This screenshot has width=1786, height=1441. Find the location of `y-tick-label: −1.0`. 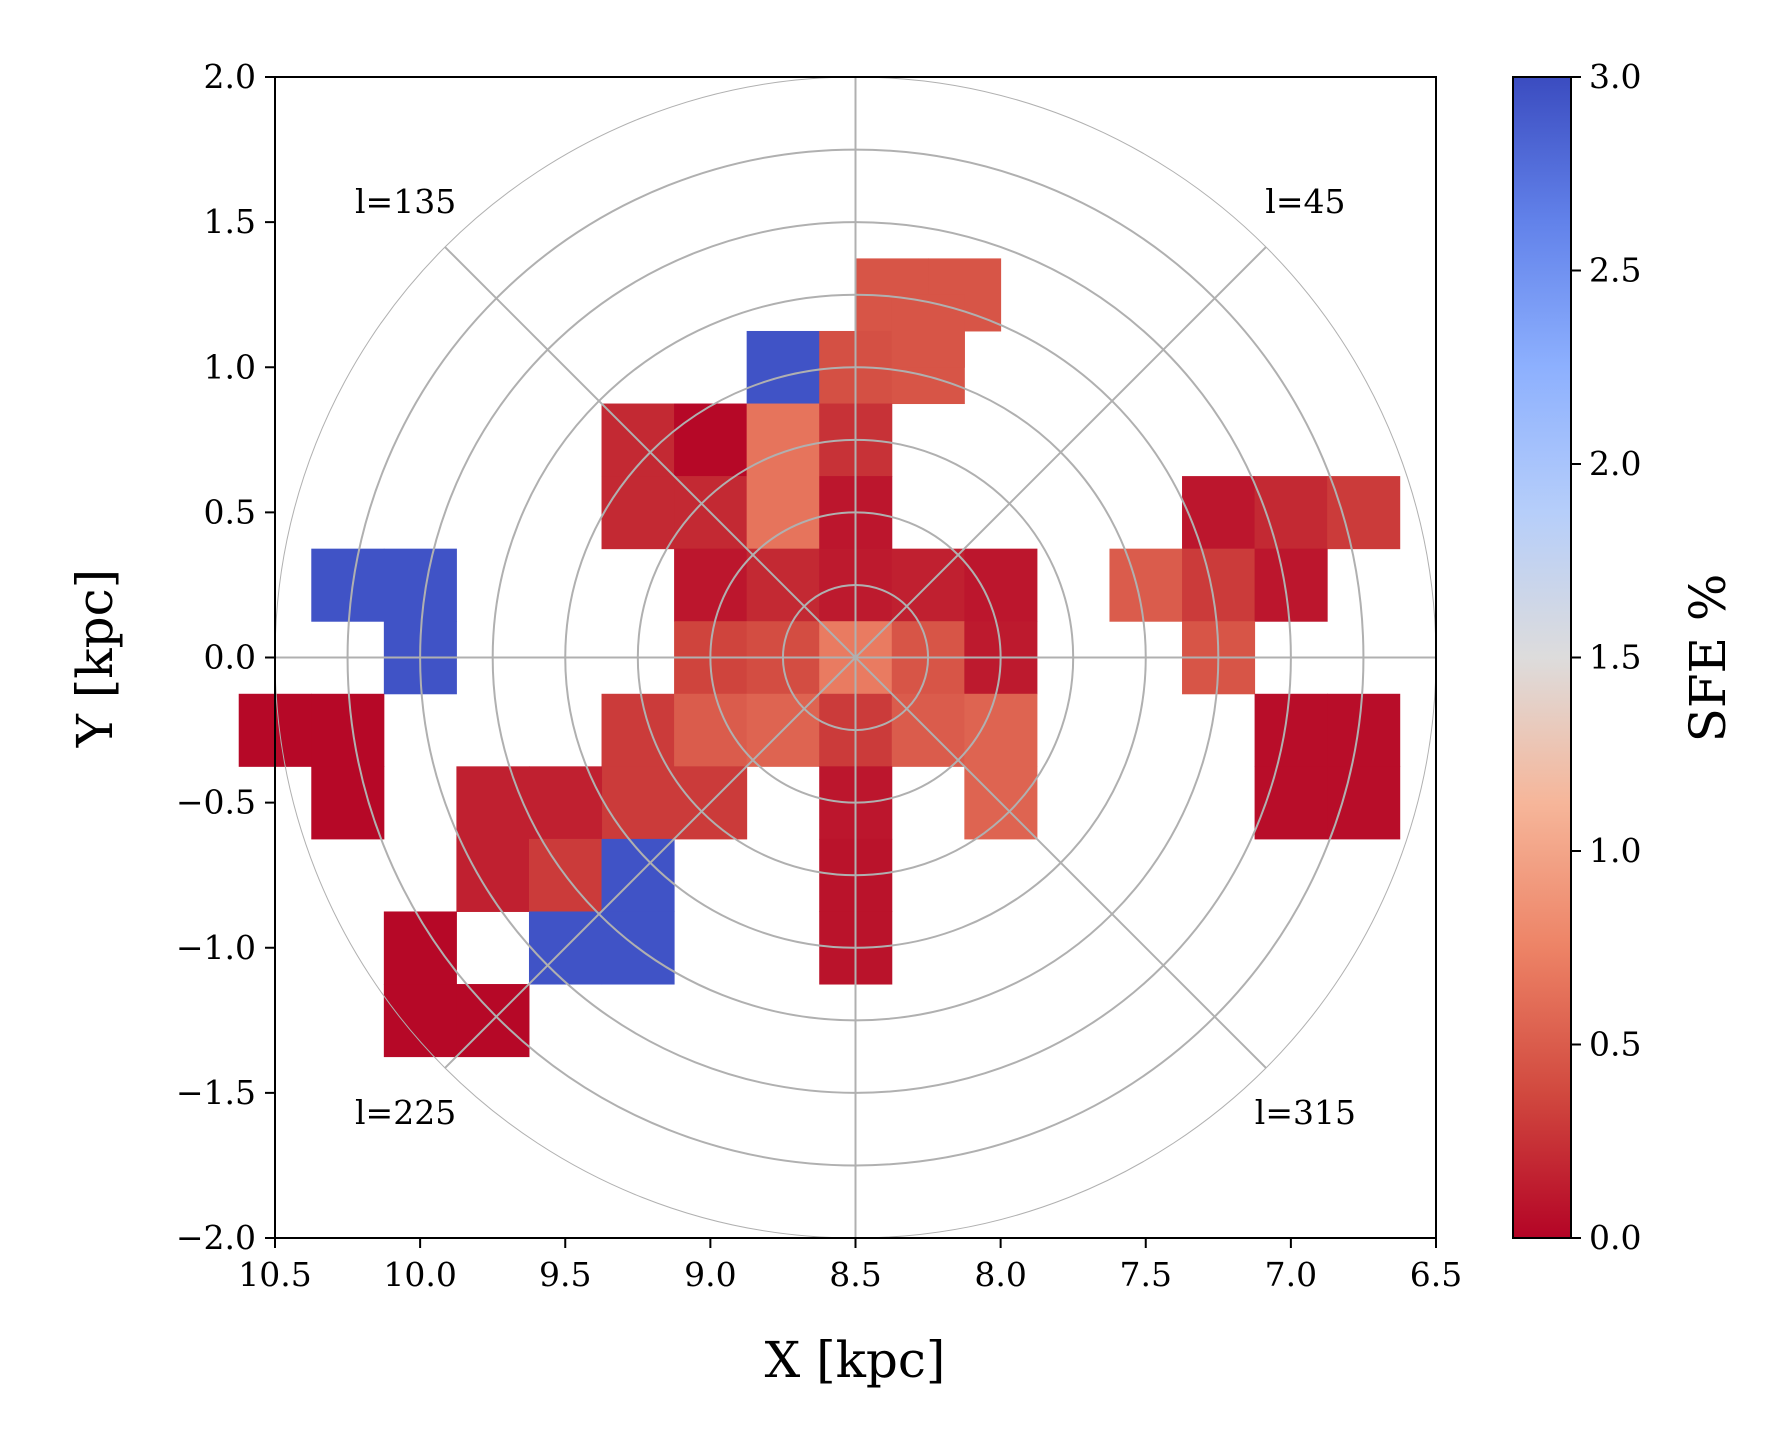

y-tick-label: −1.0 is located at coordinates (216, 947).